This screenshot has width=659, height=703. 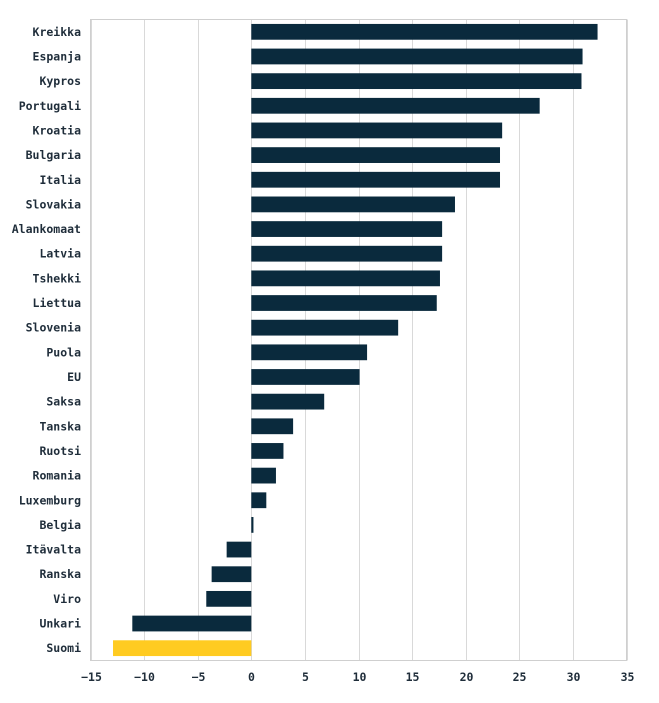 I want to click on category-label: Romania, so click(x=57, y=476).